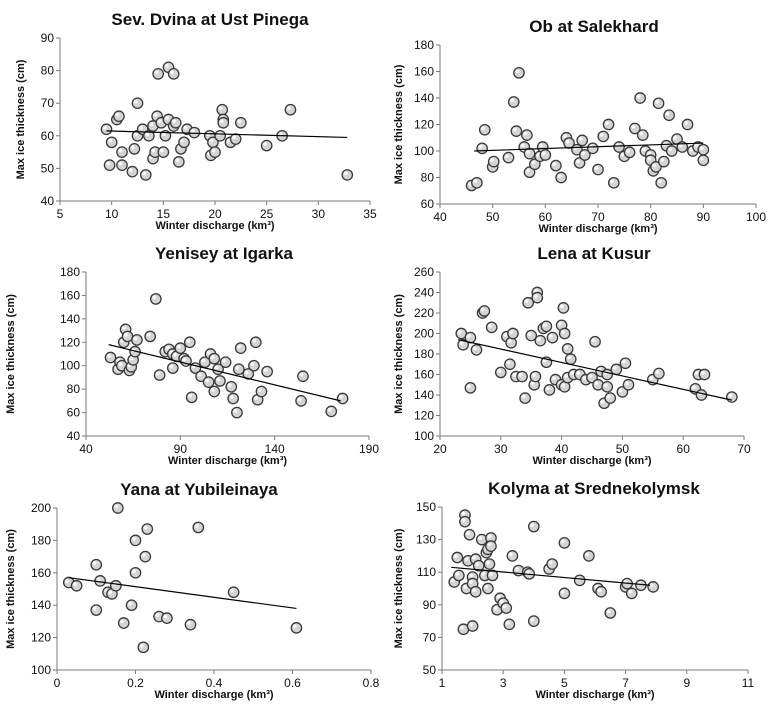 The width and height of the screenshot is (779, 707). Describe the element at coordinates (623, 449) in the screenshot. I see `x-tick-label: 50` at that location.